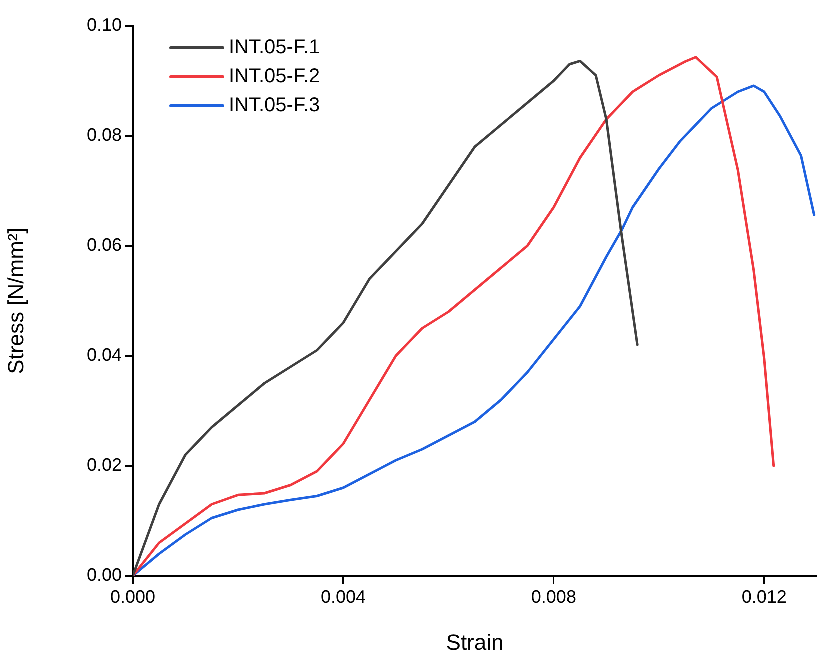 This screenshot has width=817, height=661. Describe the element at coordinates (133, 596) in the screenshot. I see `x-tick-label: 0.000` at that location.